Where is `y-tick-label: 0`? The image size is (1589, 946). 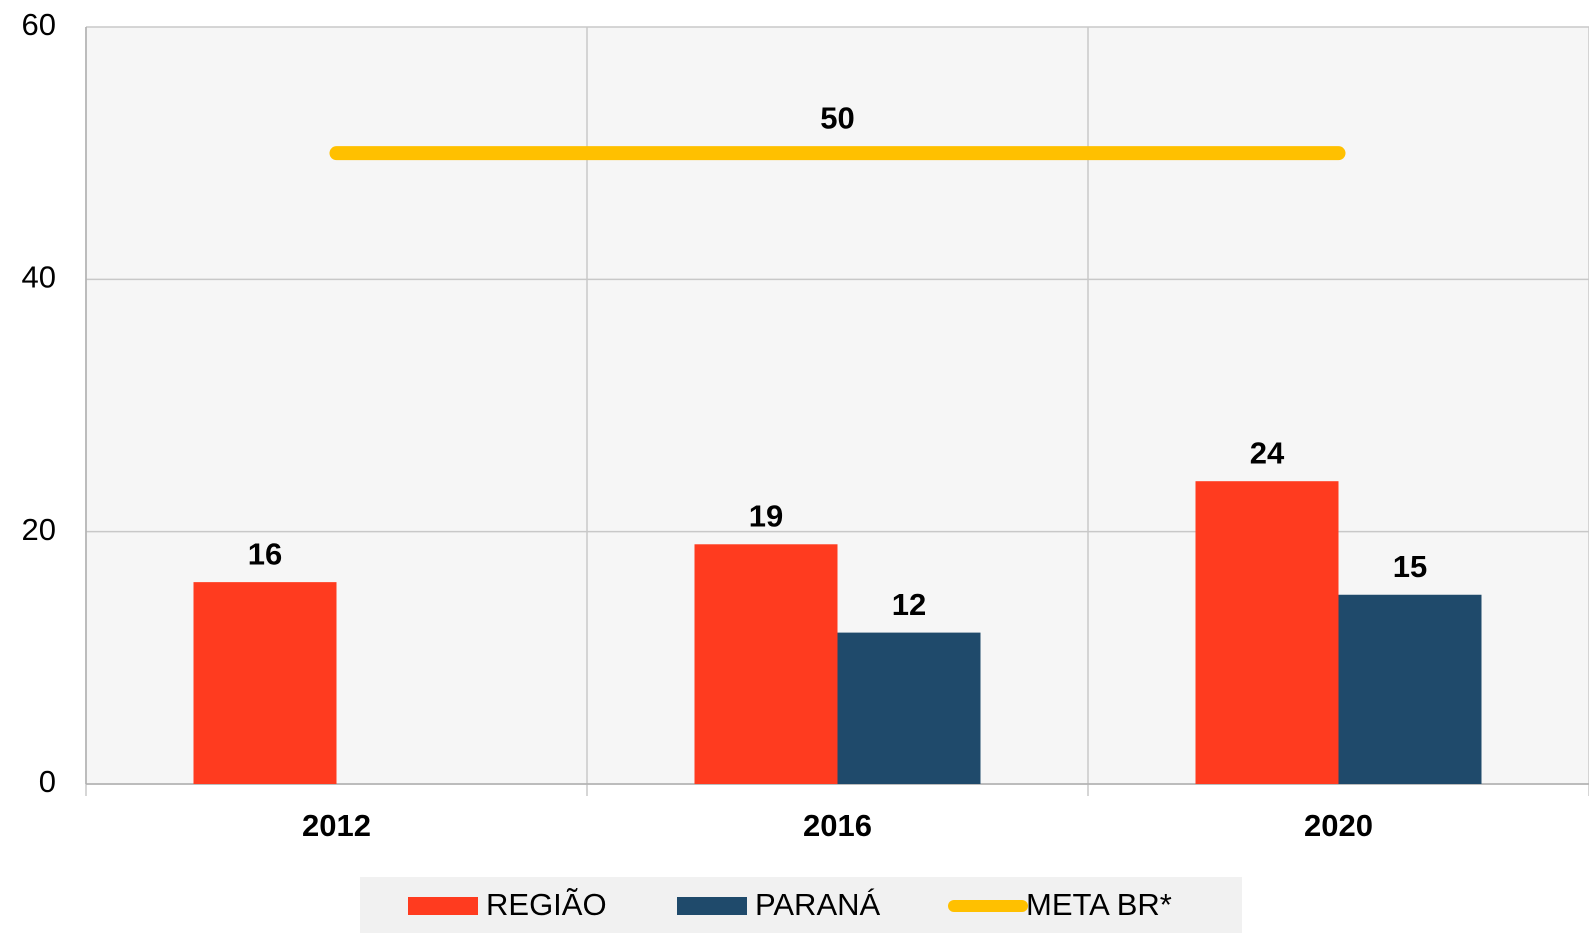
y-tick-label: 0 is located at coordinates (47, 781).